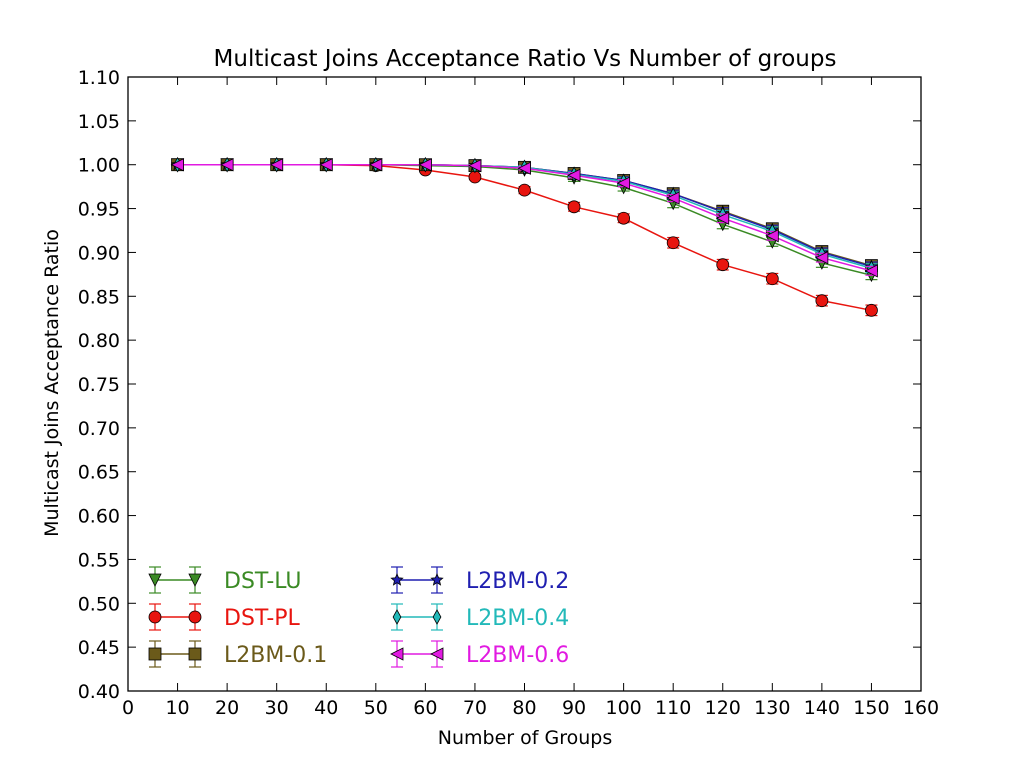  Describe the element at coordinates (227, 708) in the screenshot. I see `x-tick-label: 20` at that location.